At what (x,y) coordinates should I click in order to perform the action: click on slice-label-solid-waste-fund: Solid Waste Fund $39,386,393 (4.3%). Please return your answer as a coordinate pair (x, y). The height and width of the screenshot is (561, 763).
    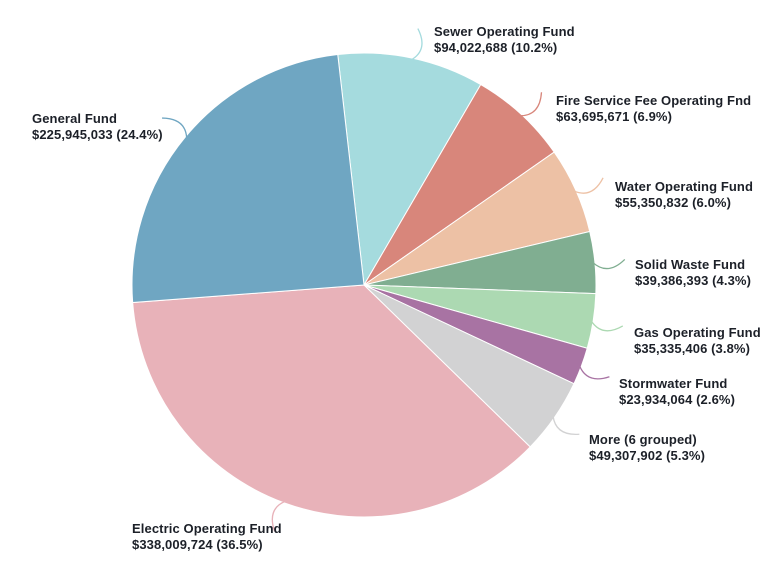
    Looking at the image, I should click on (693, 273).